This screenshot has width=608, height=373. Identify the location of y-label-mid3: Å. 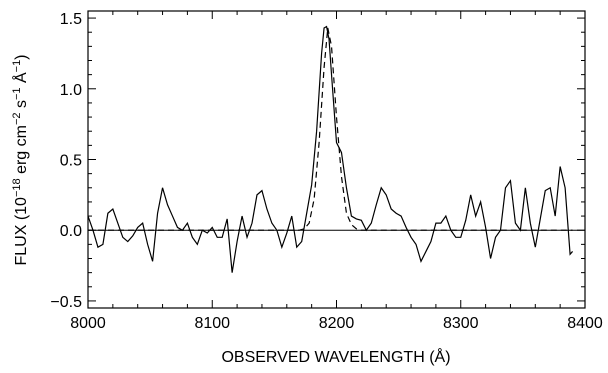
(20, 79).